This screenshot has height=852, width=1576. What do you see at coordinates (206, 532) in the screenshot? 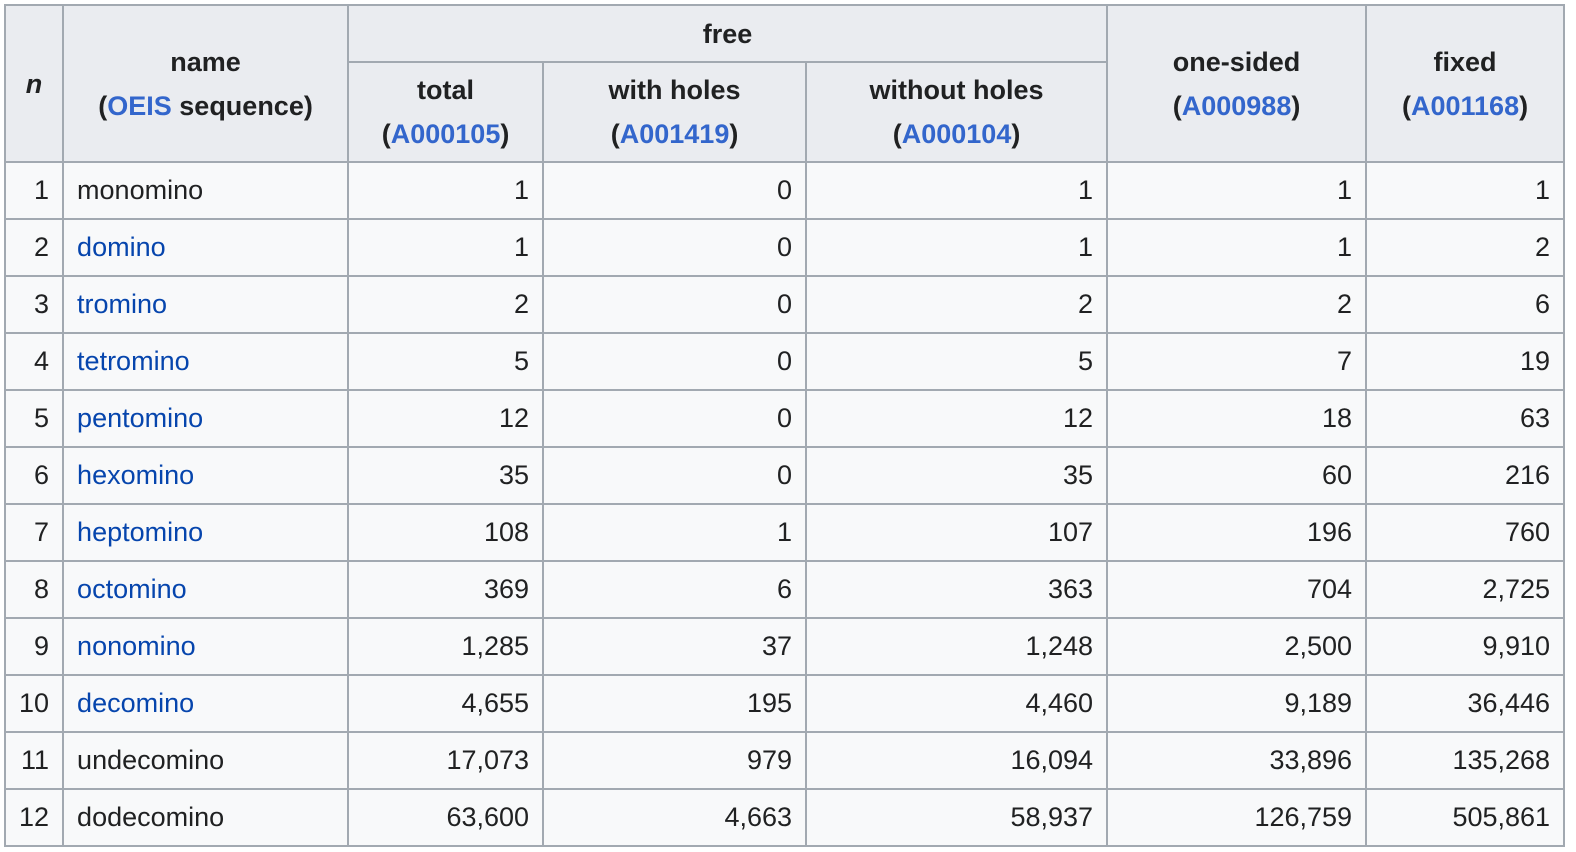
I see `cell-name: heptomino` at bounding box center [206, 532].